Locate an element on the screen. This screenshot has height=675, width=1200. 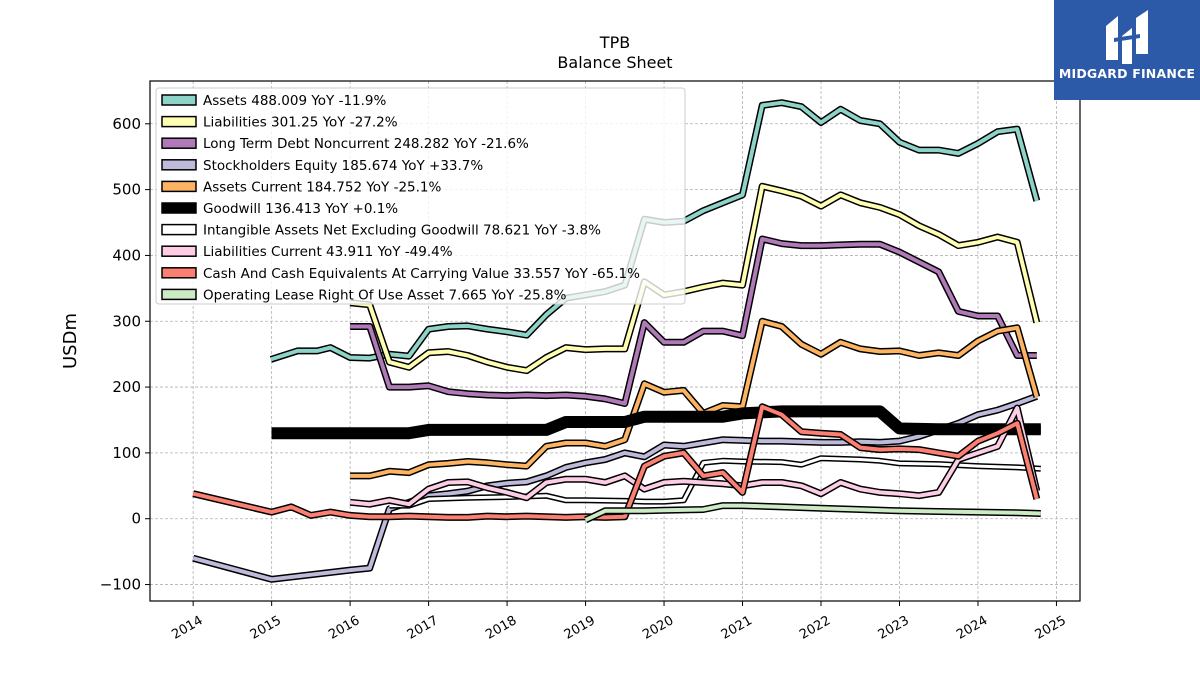
y-tick-label: 600 is located at coordinates (126, 124).